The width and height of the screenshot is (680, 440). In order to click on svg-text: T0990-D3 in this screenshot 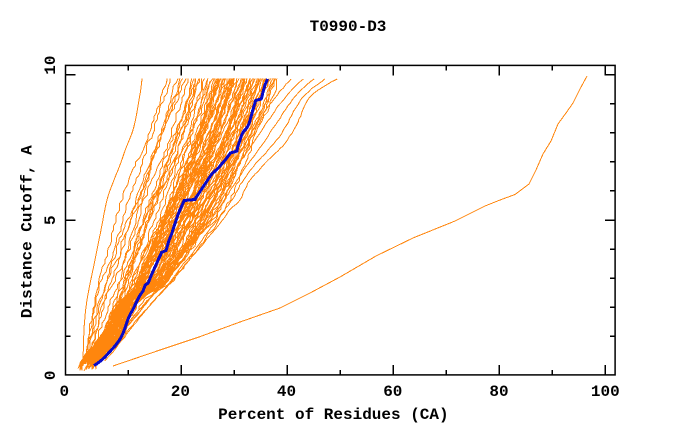, I will do `click(348, 27)`.